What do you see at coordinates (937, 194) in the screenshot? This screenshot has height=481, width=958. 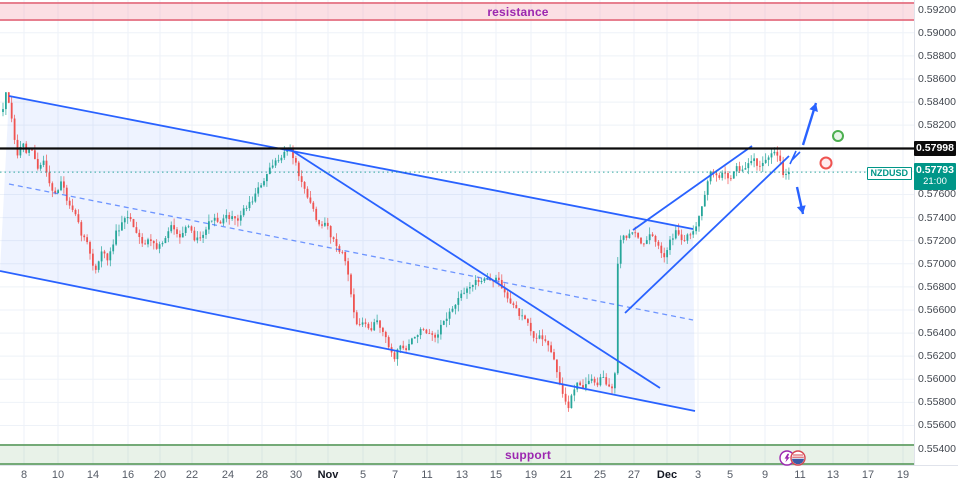 I see `price-axis-label: 0.57600` at bounding box center [937, 194].